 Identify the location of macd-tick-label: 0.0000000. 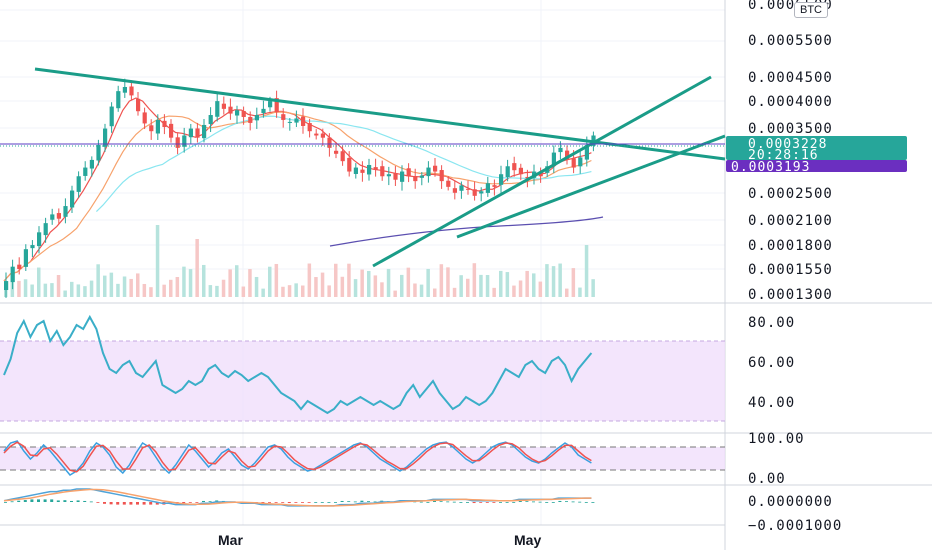
(790, 502).